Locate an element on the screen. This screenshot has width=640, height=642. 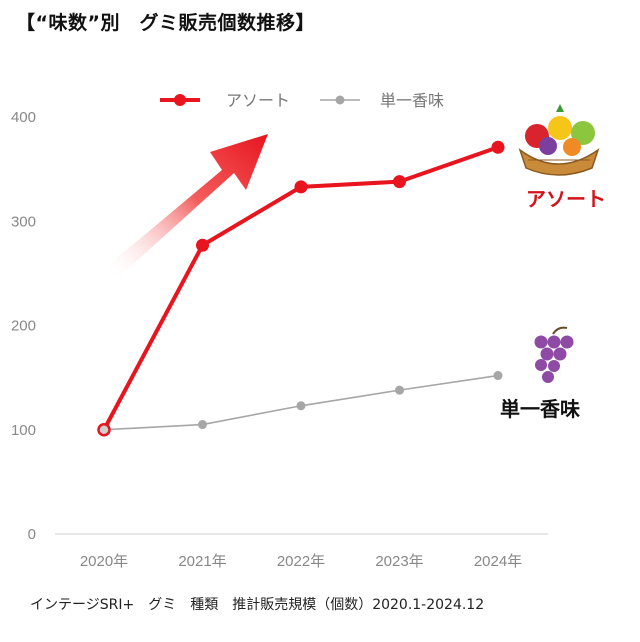
y-tick-label: 300 is located at coordinates (23, 221).